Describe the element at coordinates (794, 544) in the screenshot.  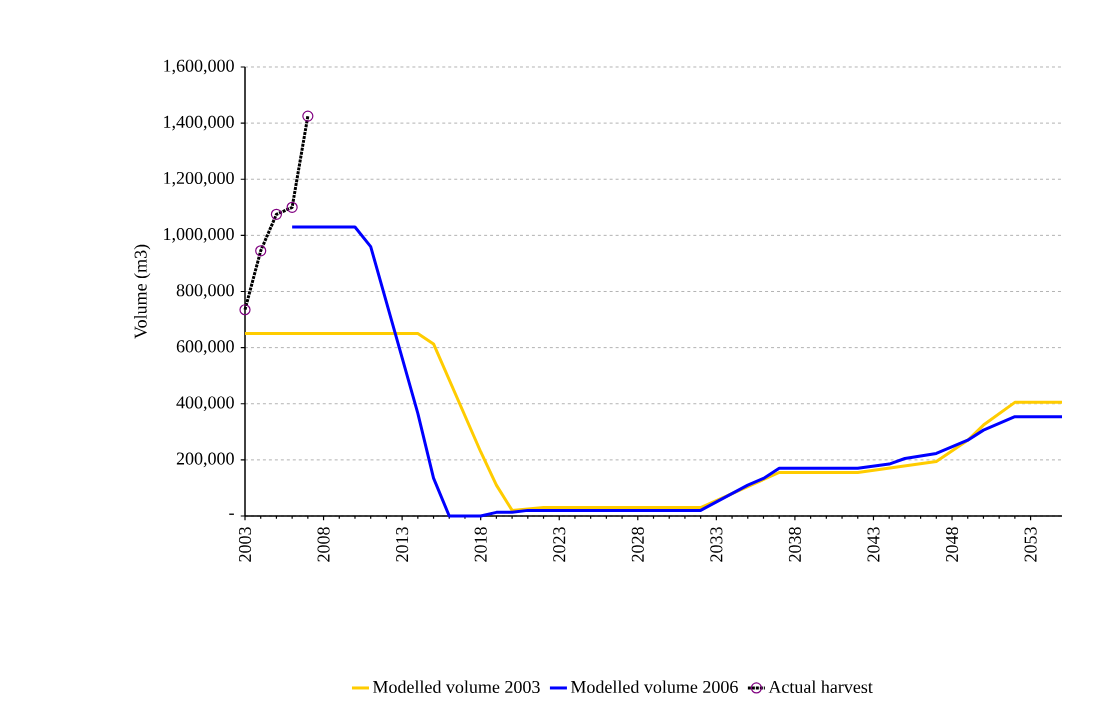
I see `x-tick-label: 2038` at that location.